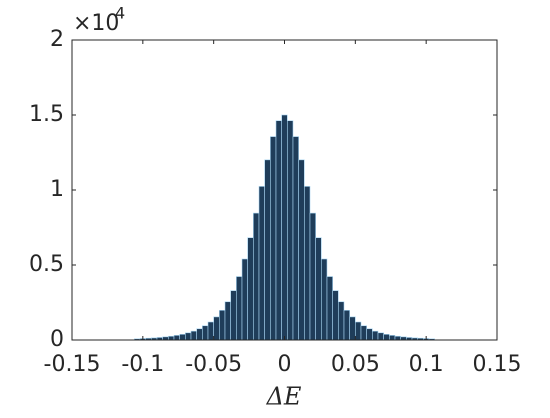  Describe the element at coordinates (72, 364) in the screenshot. I see `x-tick-label: -0.15` at that location.